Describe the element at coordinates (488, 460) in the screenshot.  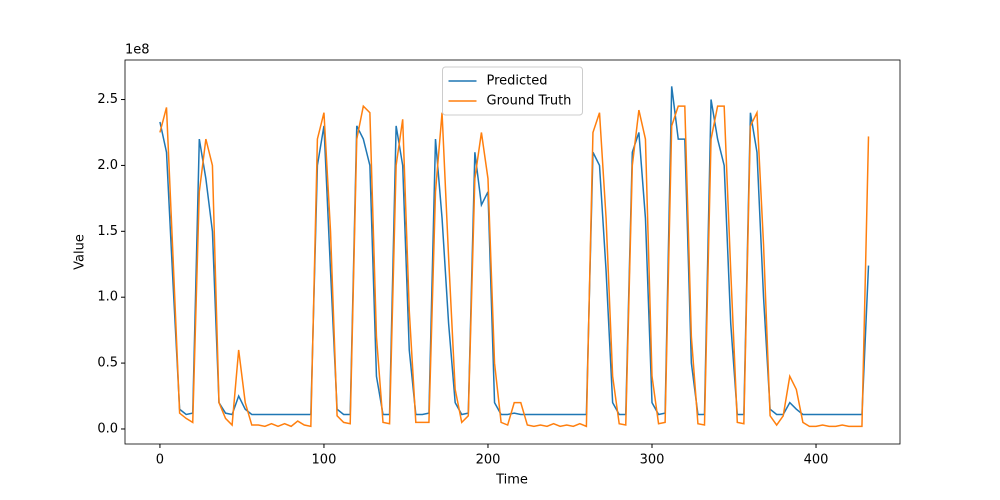
I see `x-tick-label: 200` at that location.